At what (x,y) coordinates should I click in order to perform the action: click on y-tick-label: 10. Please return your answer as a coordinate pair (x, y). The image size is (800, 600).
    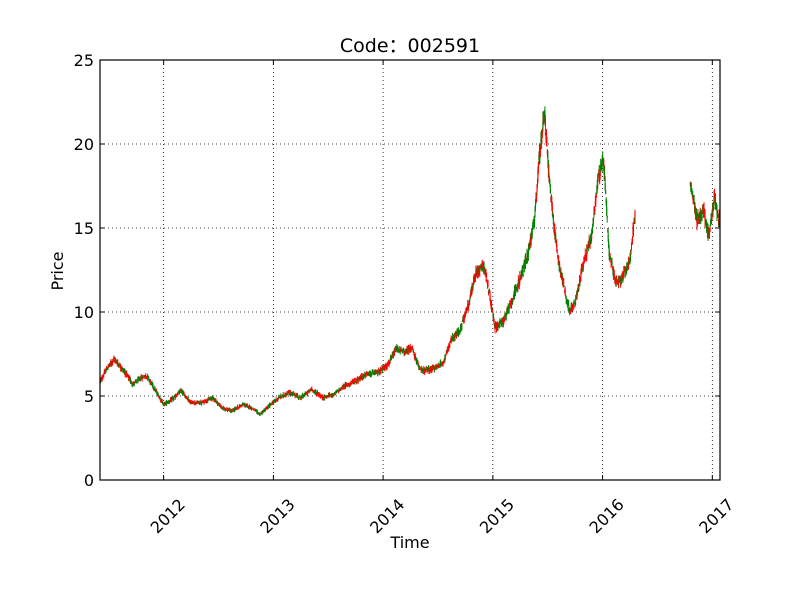
    Looking at the image, I should click on (84, 312).